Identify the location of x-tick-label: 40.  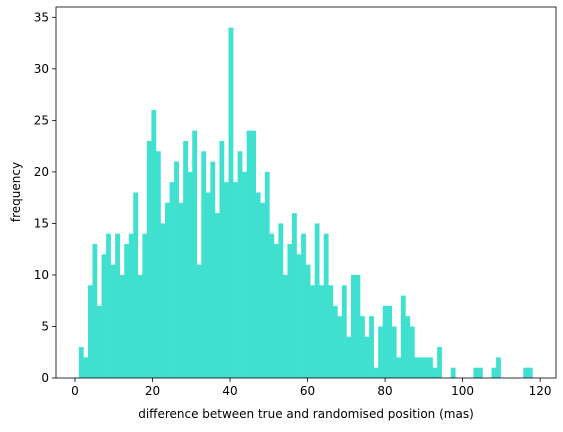
(229, 391).